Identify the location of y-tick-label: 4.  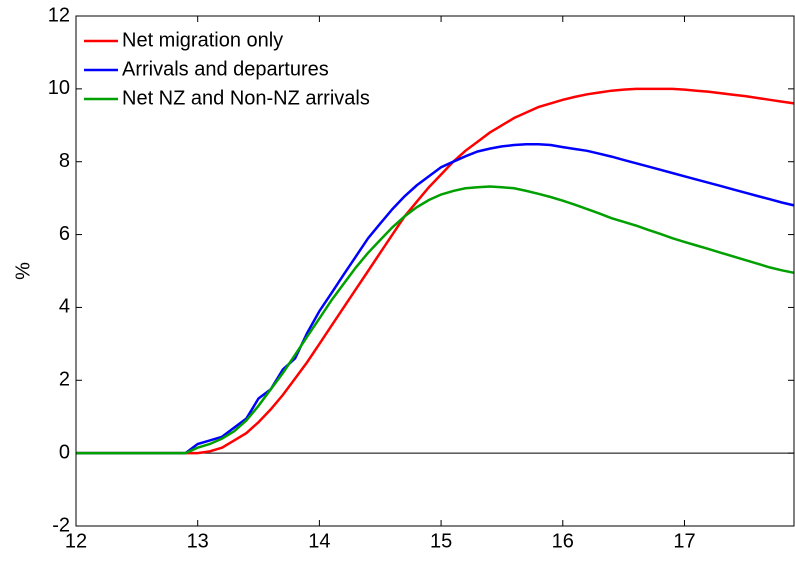
(64, 307).